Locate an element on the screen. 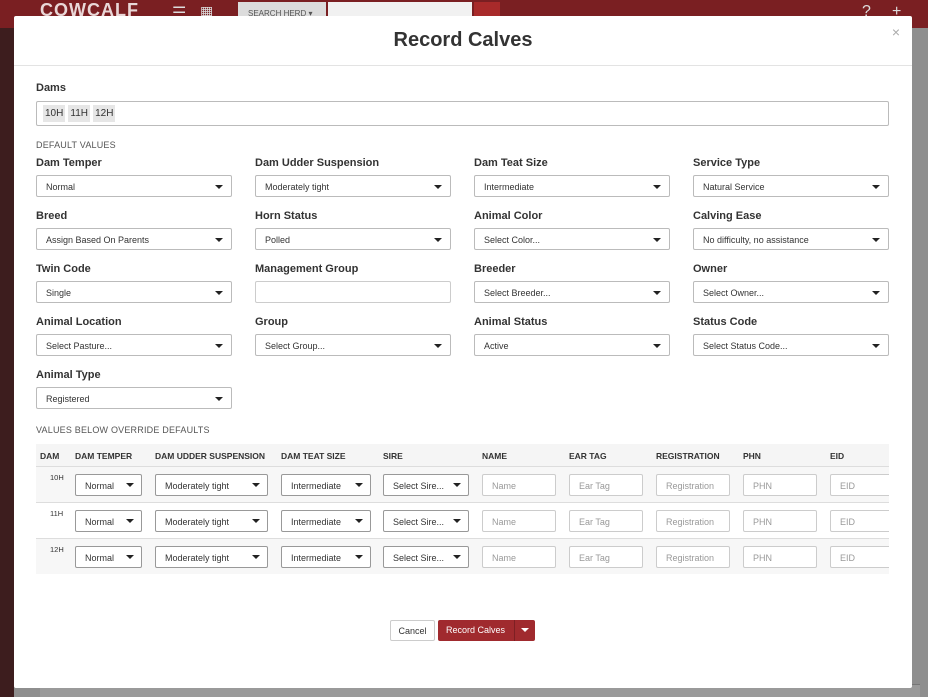  field-animal-status: Animal Status Active is located at coordinates (572, 336).